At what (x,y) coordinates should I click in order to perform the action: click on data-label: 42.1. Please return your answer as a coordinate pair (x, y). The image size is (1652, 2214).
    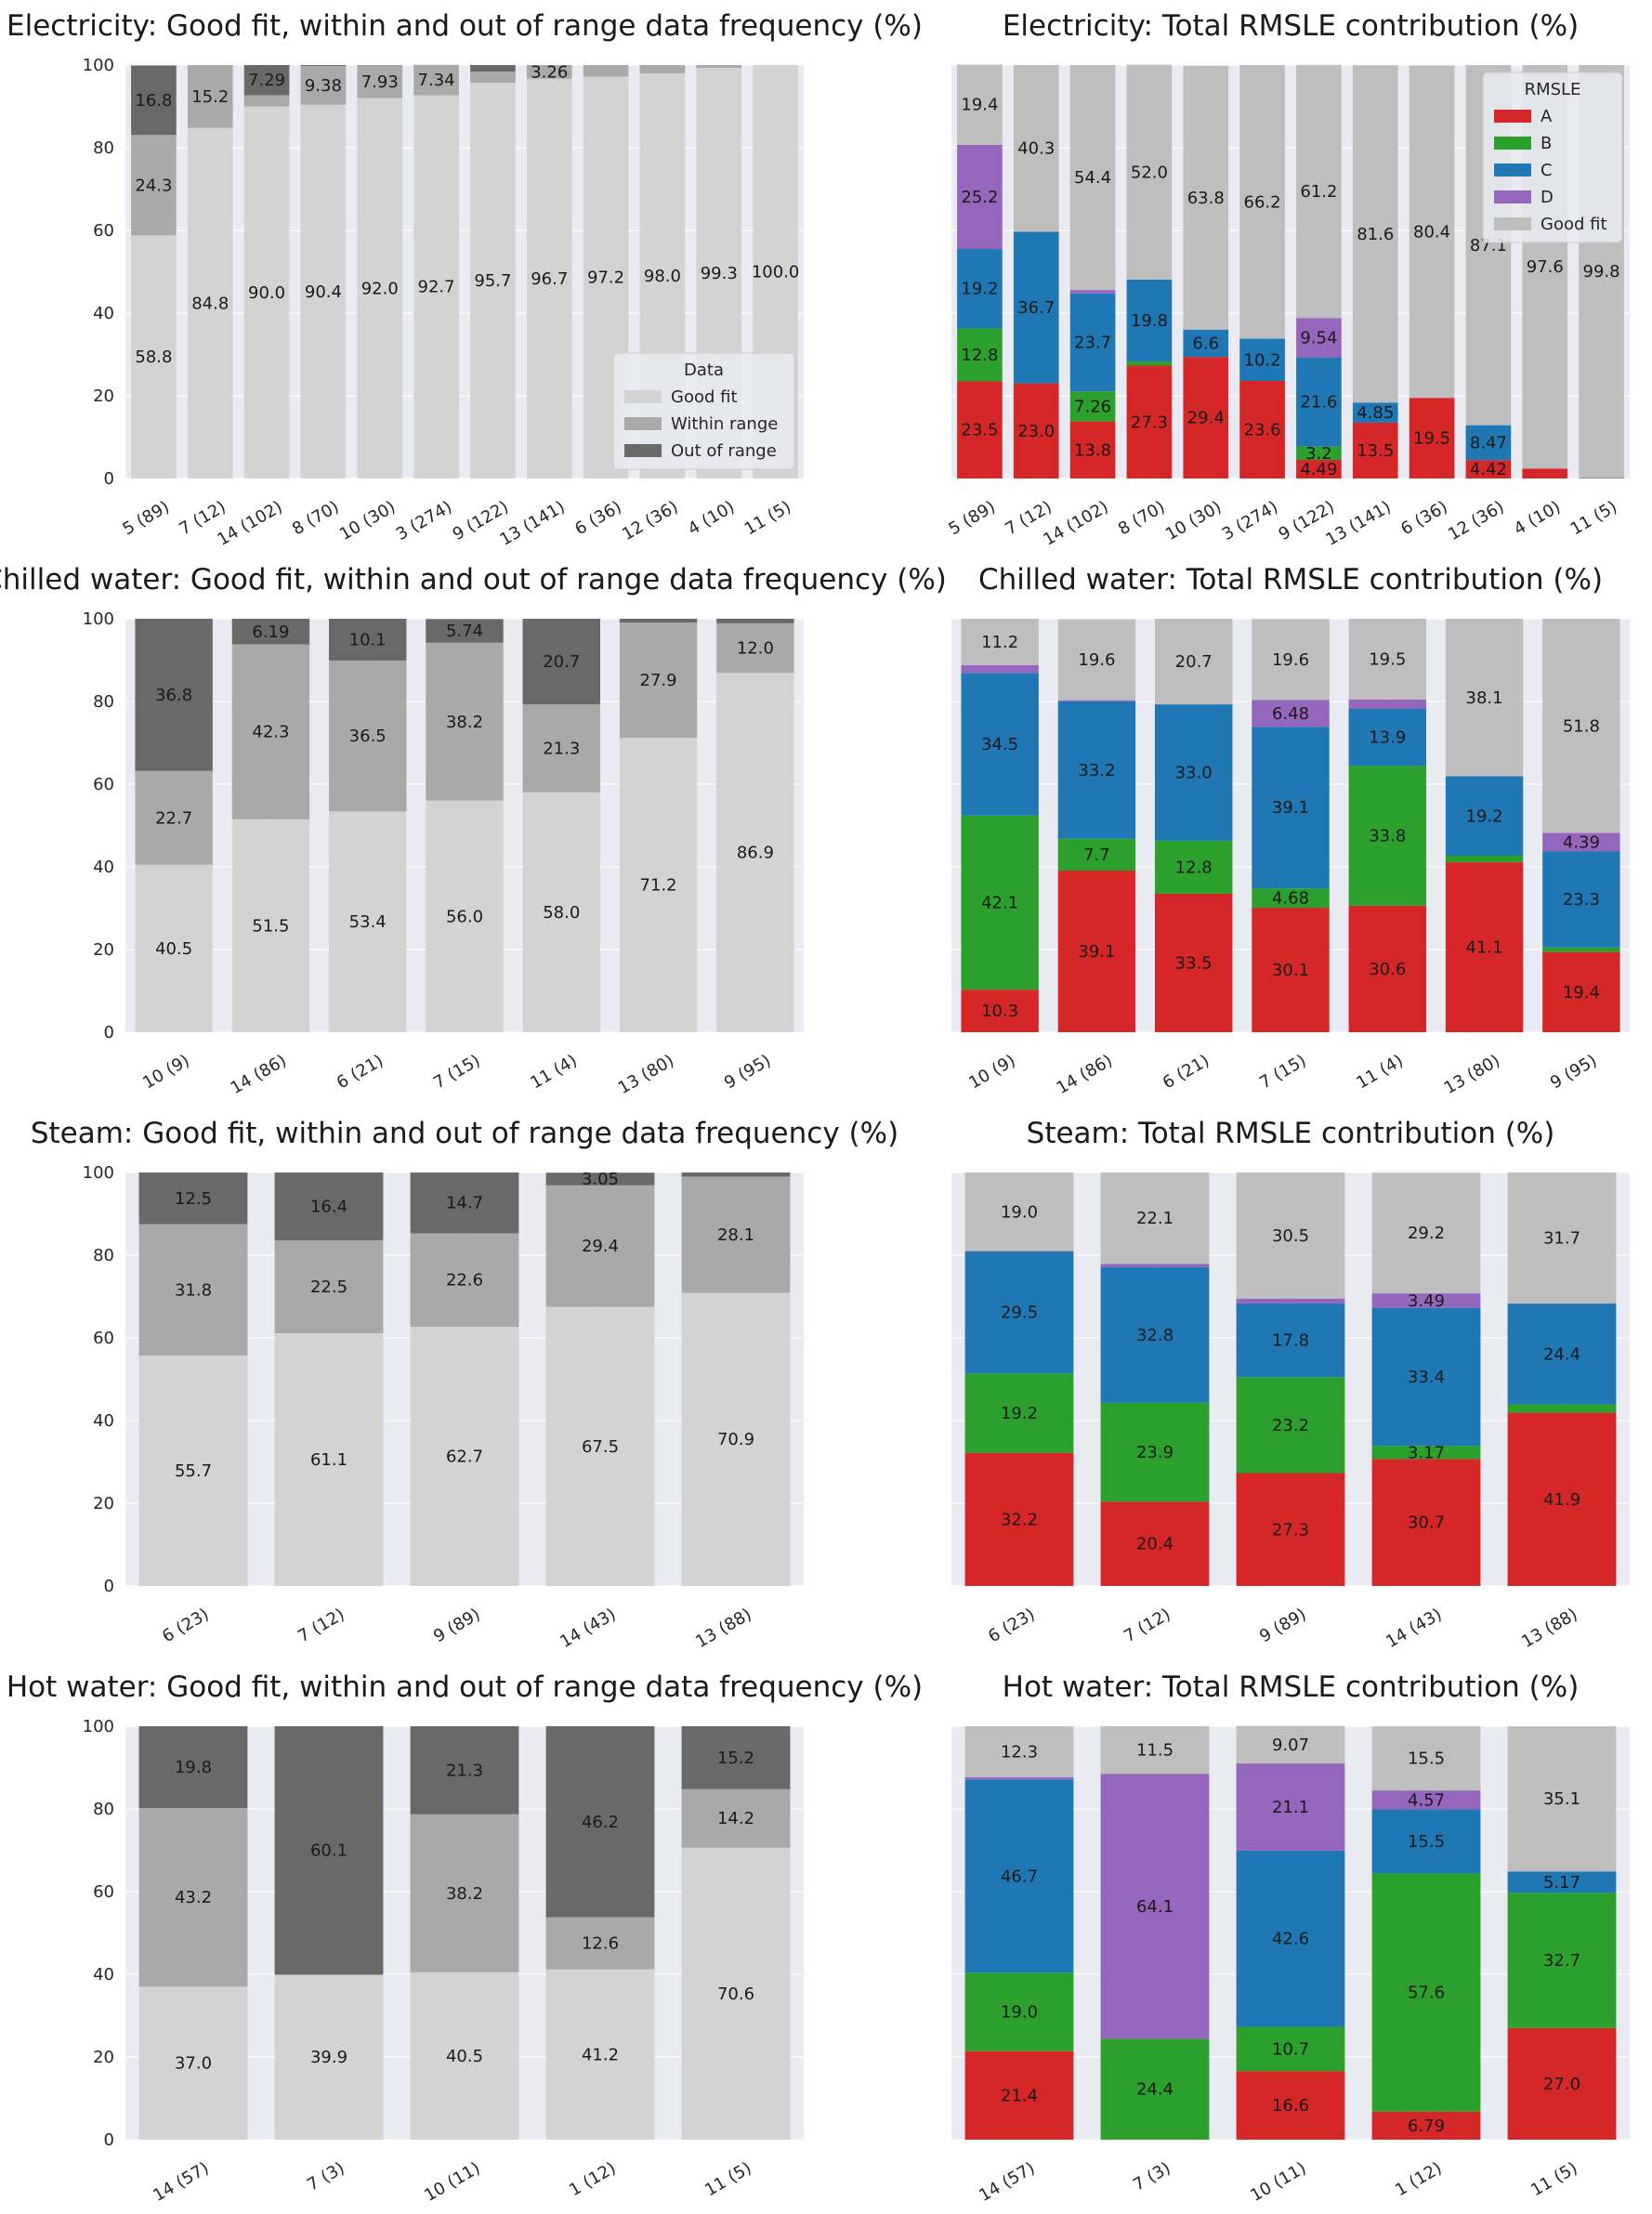
    Looking at the image, I should click on (999, 903).